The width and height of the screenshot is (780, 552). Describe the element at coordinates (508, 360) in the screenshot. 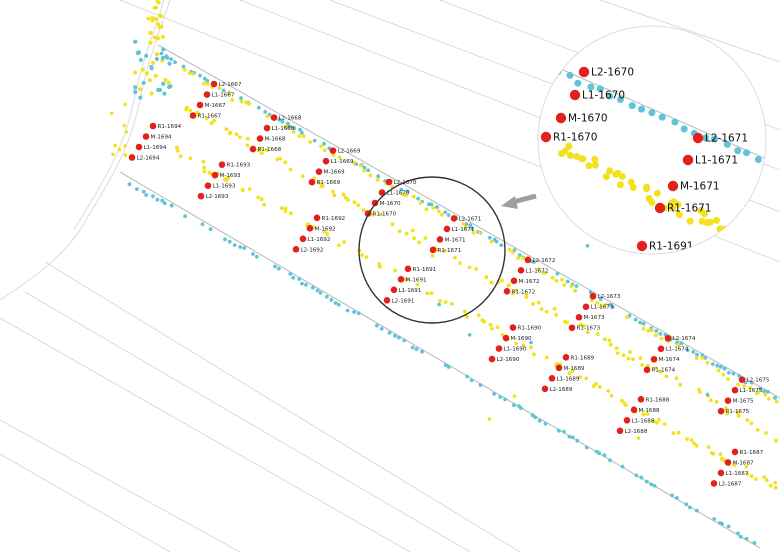

I see `tree-label: L2-1690` at that location.